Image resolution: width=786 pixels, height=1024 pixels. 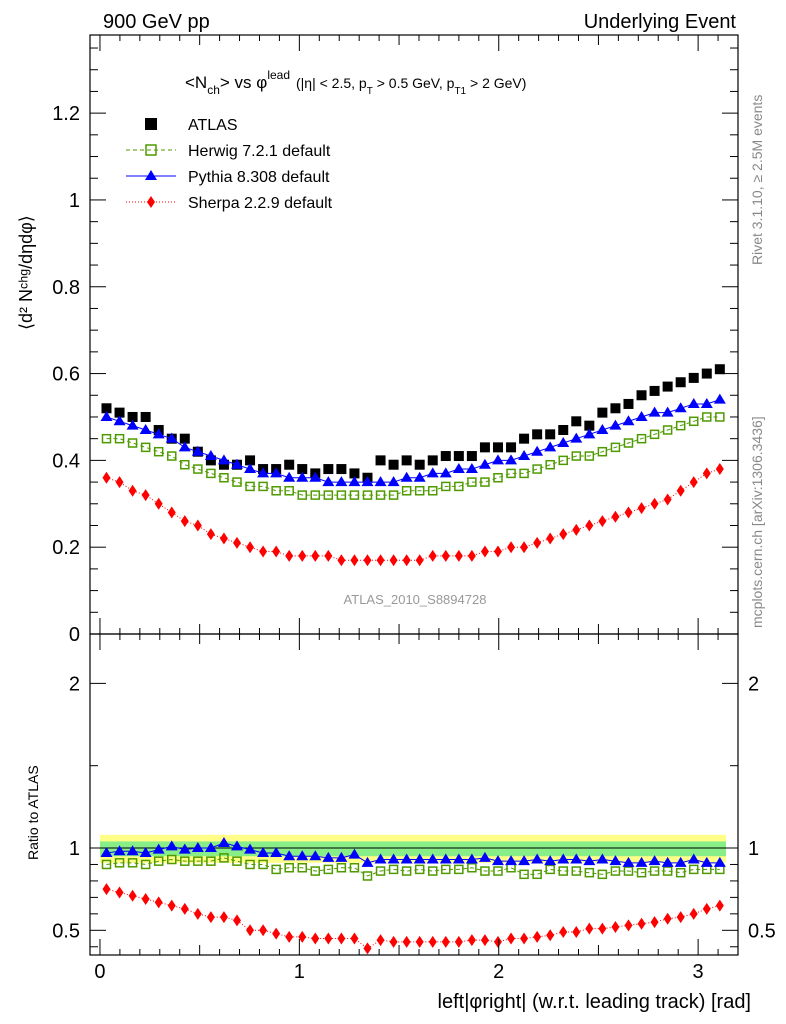 What do you see at coordinates (66, 548) in the screenshot?
I see `y-tick-label: 0.2` at bounding box center [66, 548].